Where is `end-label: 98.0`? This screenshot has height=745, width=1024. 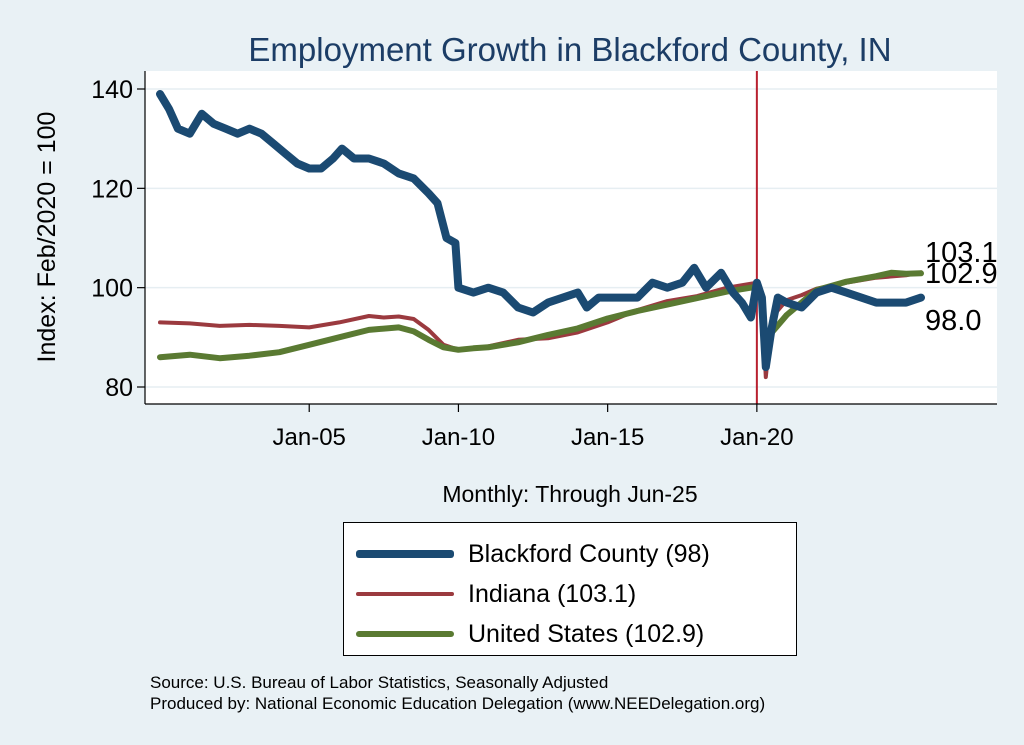 end-label: 98.0 is located at coordinates (953, 321).